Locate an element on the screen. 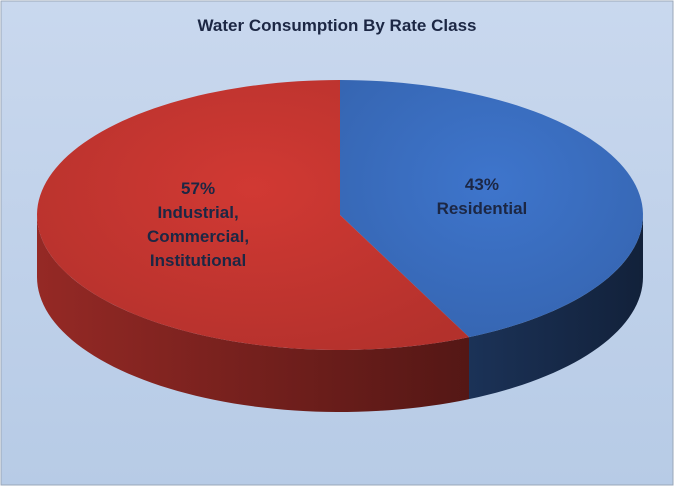  chart-title: Water Consumption By Rate Class is located at coordinates (337, 25).